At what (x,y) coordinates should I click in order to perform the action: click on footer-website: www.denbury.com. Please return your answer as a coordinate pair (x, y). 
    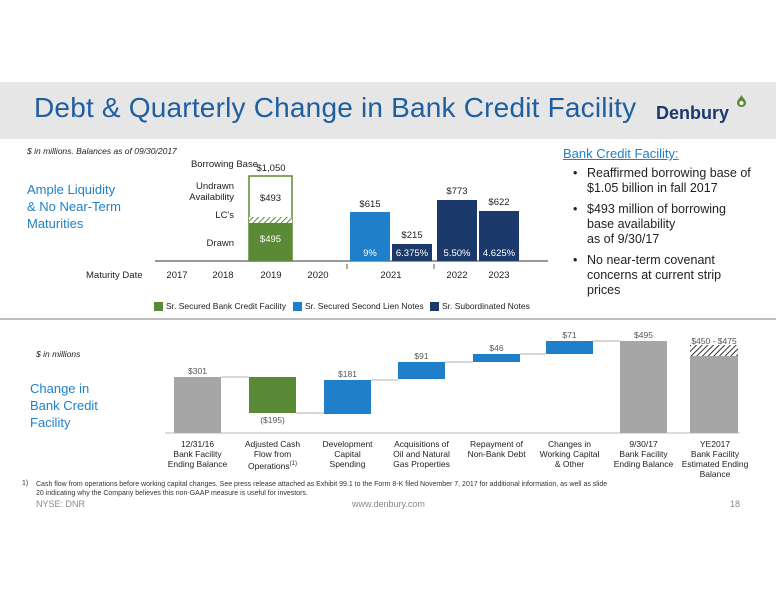
    Looking at the image, I should click on (388, 504).